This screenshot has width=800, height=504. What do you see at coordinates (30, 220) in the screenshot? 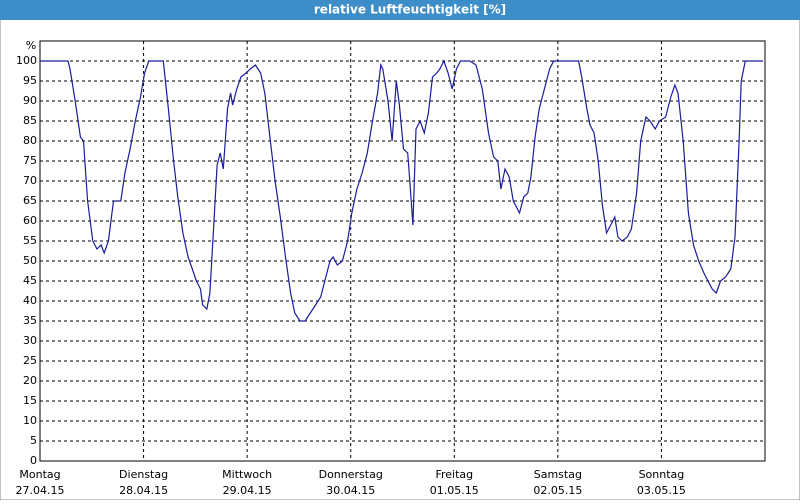
I see `y-tick-label: 60` at bounding box center [30, 220].